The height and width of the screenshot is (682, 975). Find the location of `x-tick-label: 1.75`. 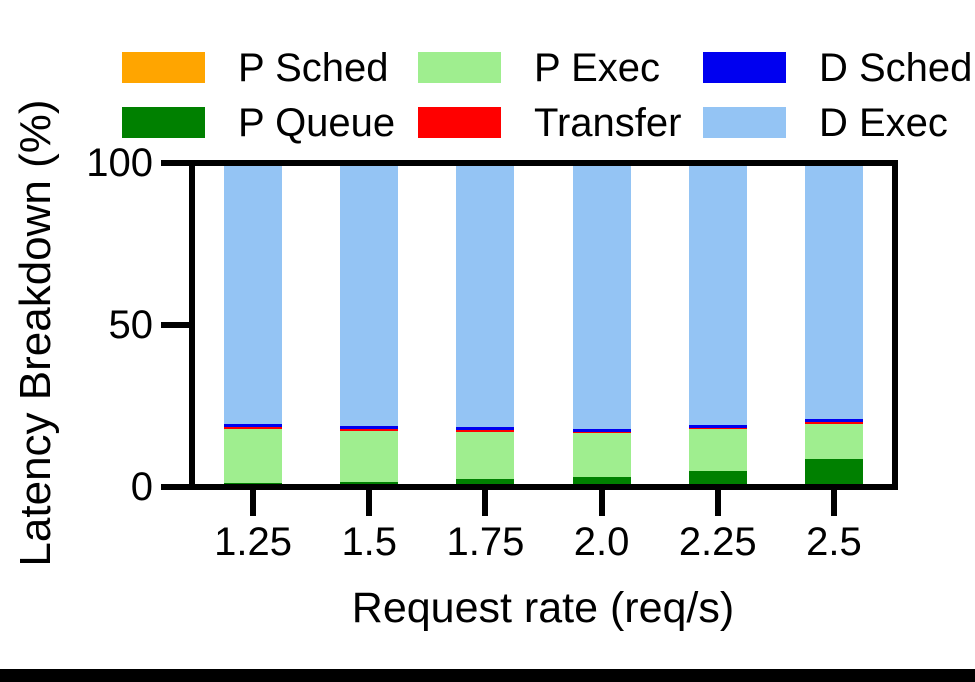

x-tick-label: 1.75 is located at coordinates (485, 542).